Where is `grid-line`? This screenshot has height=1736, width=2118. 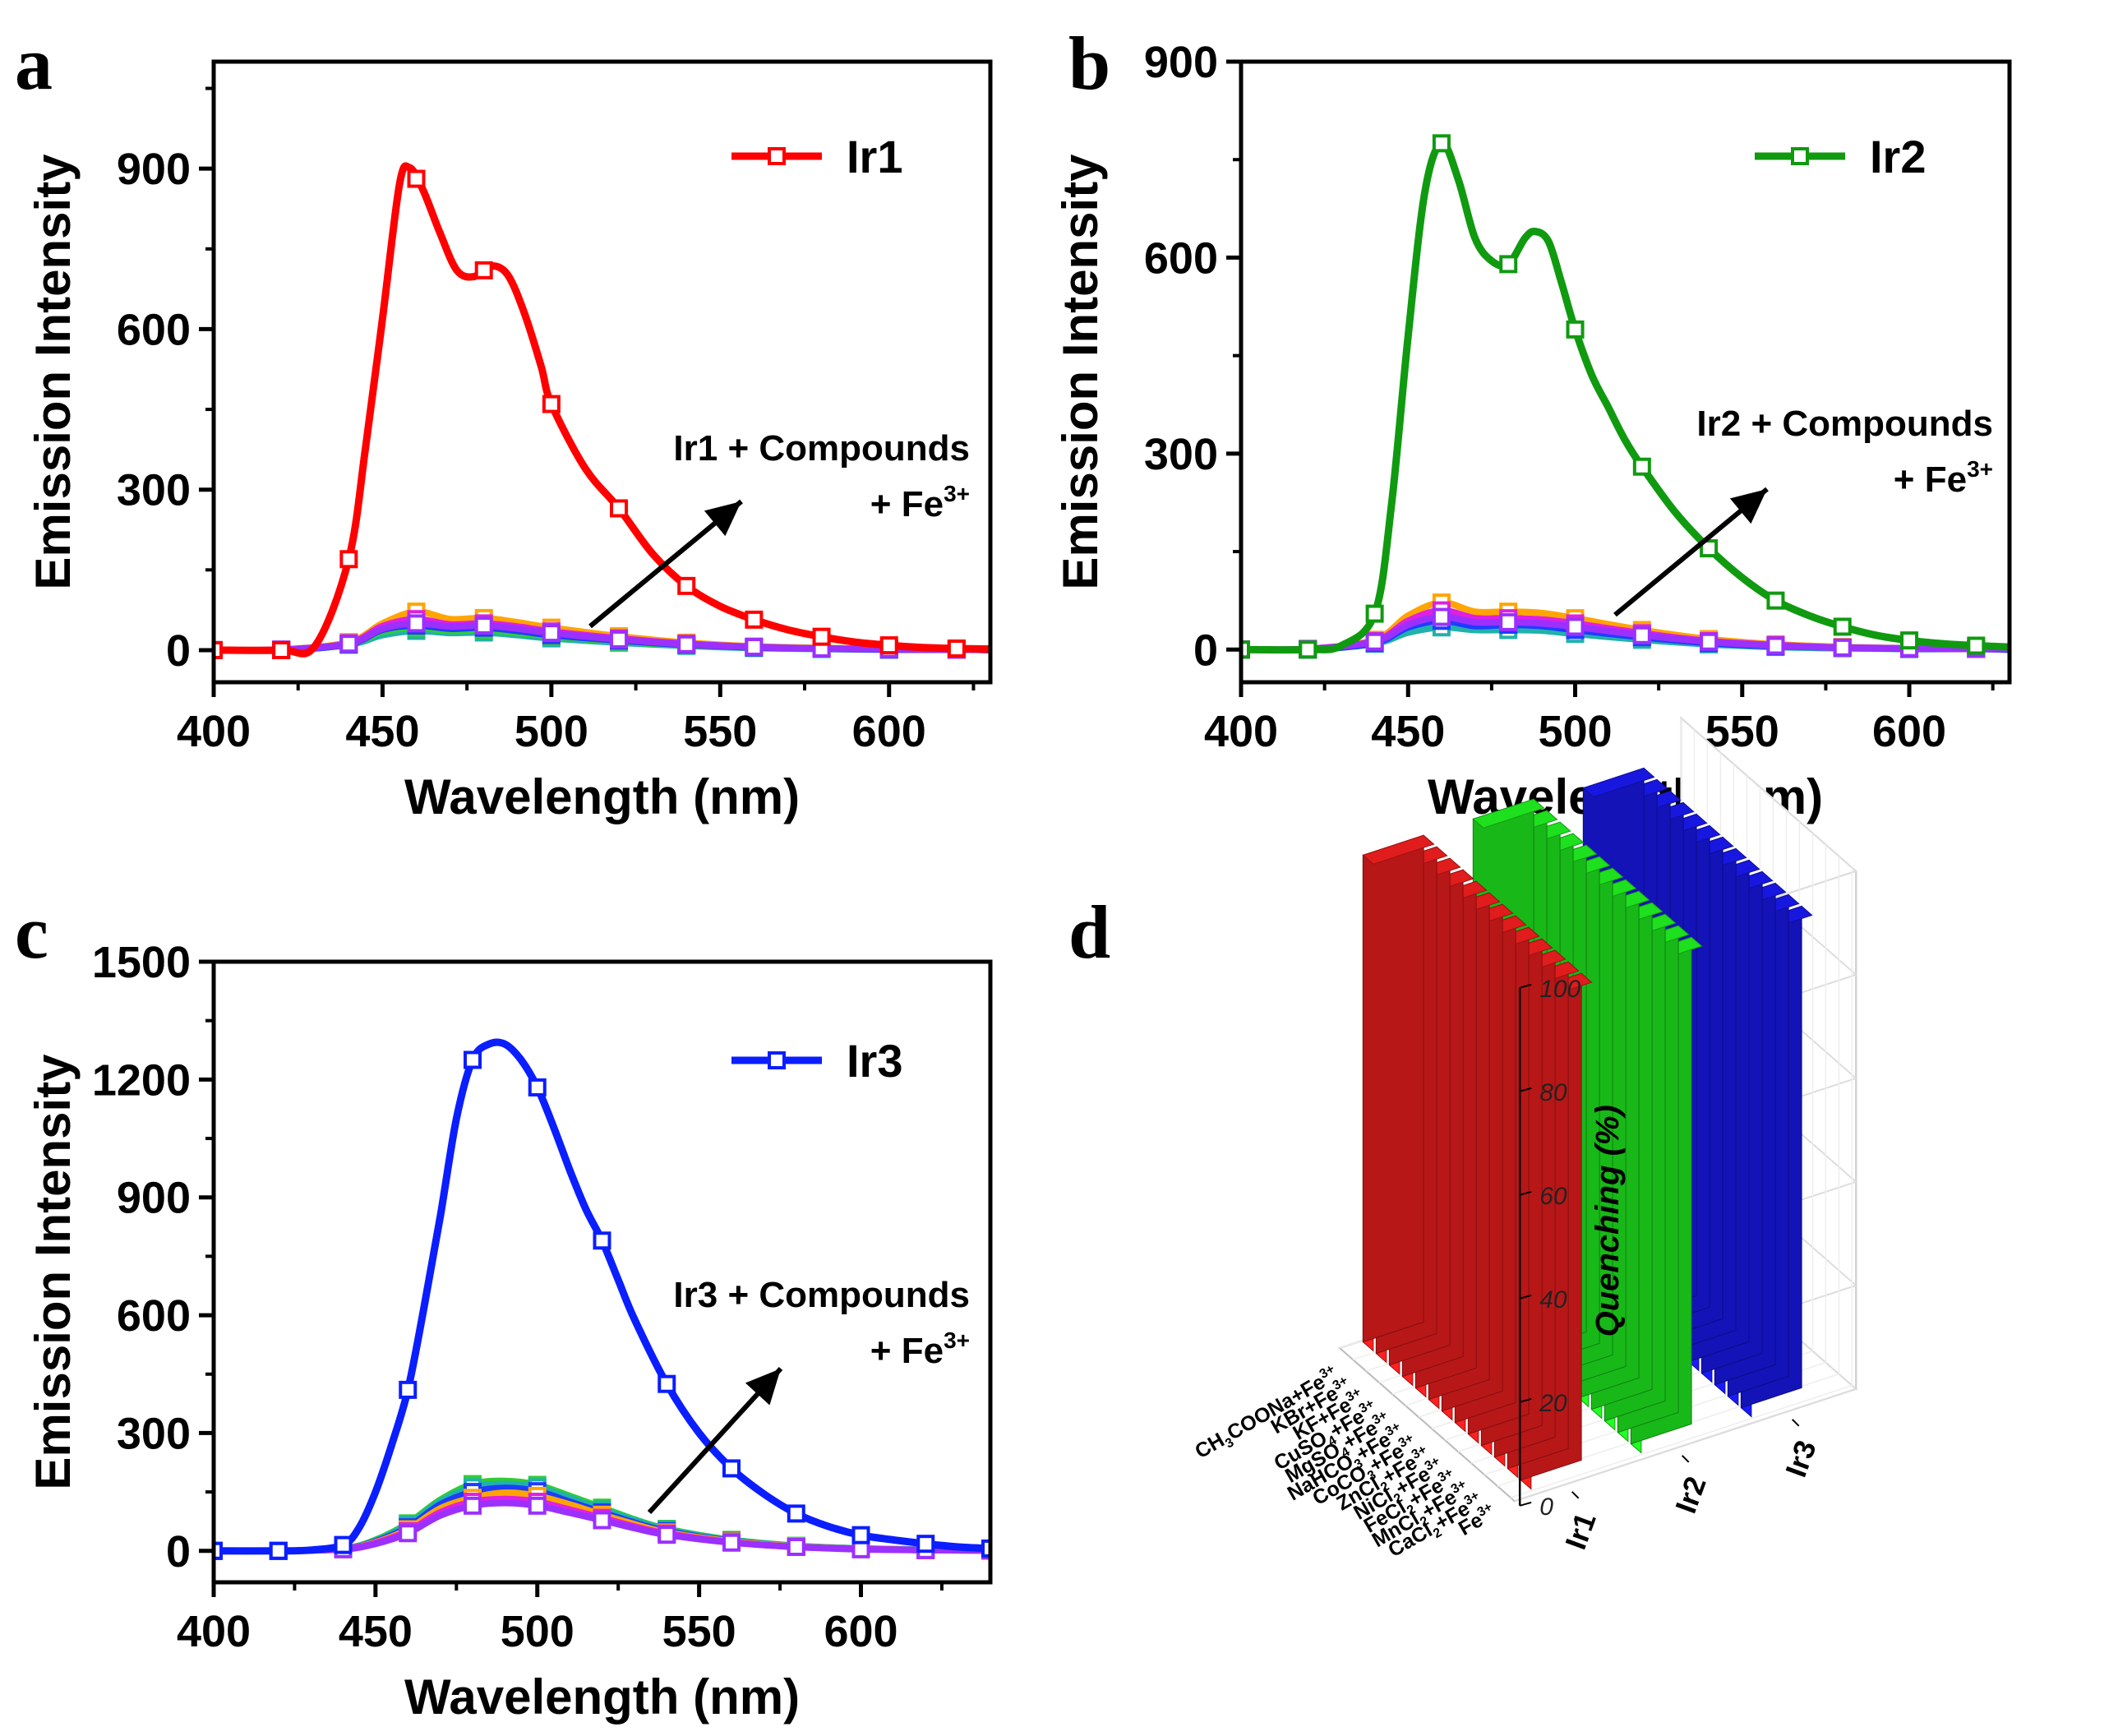 grid-line is located at coordinates (1681, 1441).